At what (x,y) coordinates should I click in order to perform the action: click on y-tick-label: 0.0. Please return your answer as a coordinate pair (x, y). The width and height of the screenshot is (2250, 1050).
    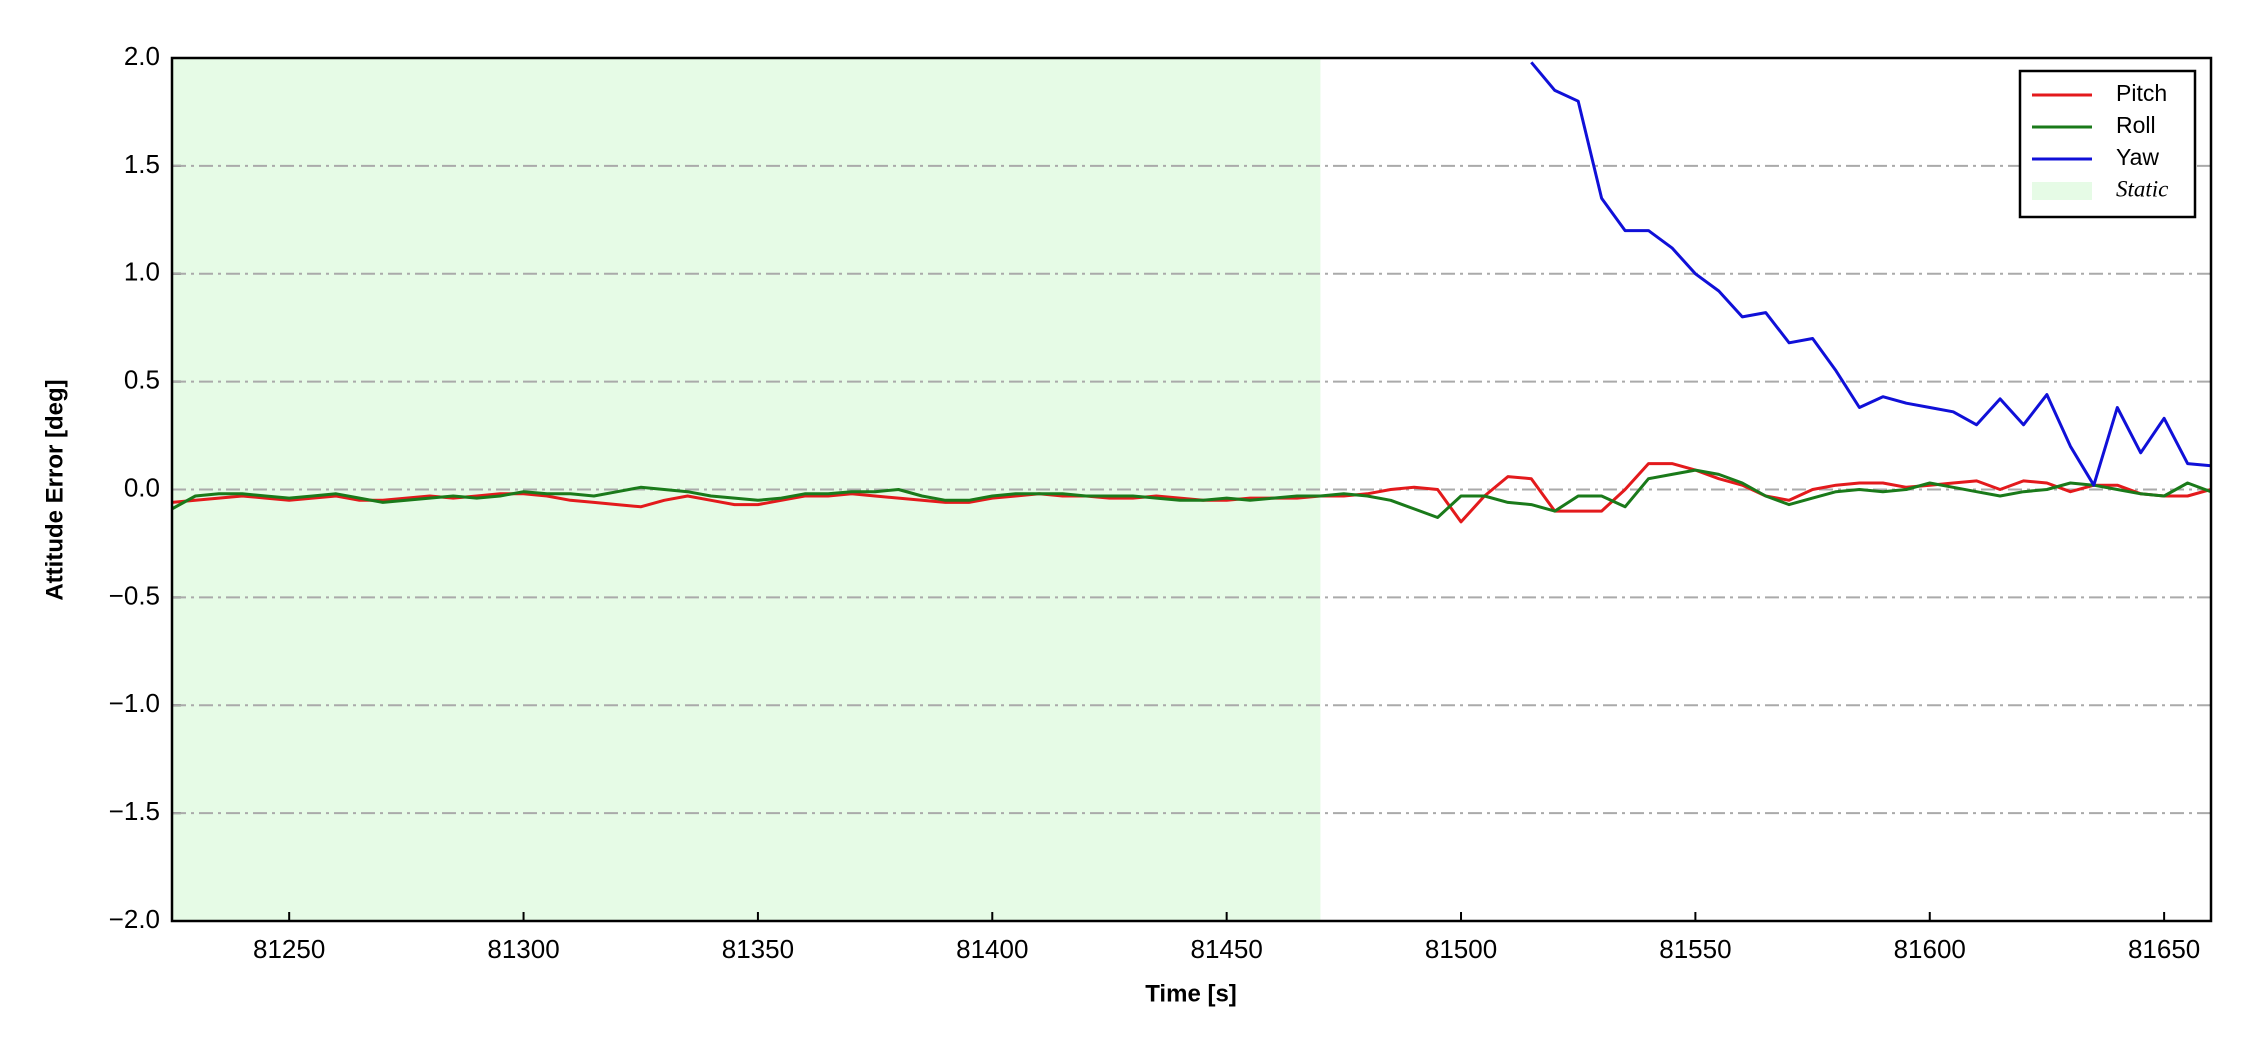
    Looking at the image, I should click on (142, 487).